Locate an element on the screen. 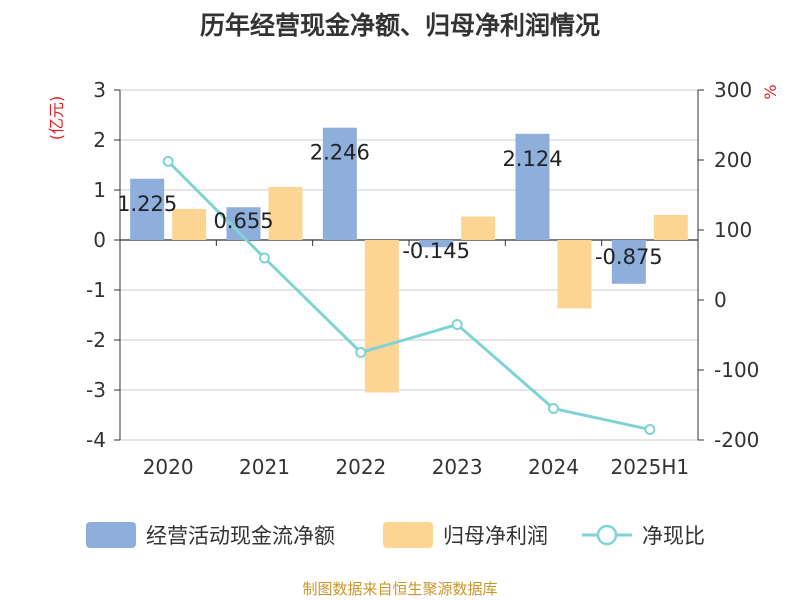 The width and height of the screenshot is (800, 600). chart-title: 历年经营现金净额、归母净利润情况 is located at coordinates (399, 25).